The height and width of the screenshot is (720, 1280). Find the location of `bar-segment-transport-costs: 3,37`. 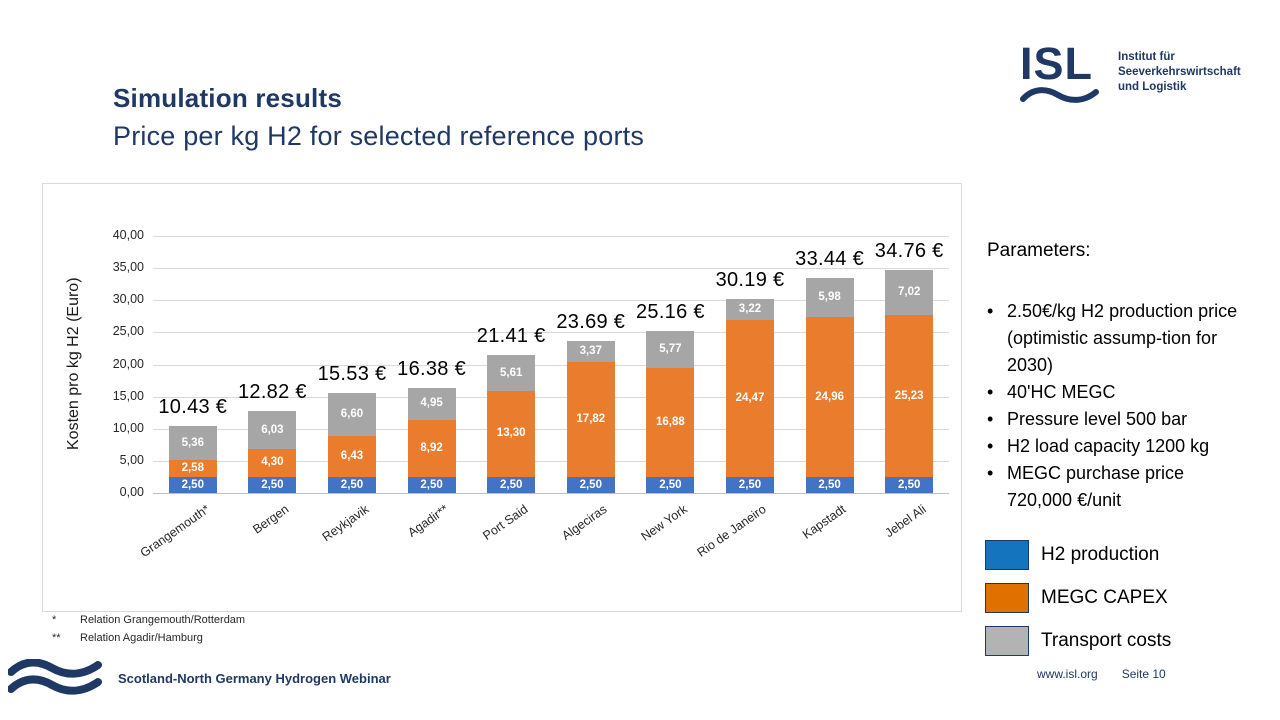

bar-segment-transport-costs: 3,37 is located at coordinates (590, 351).